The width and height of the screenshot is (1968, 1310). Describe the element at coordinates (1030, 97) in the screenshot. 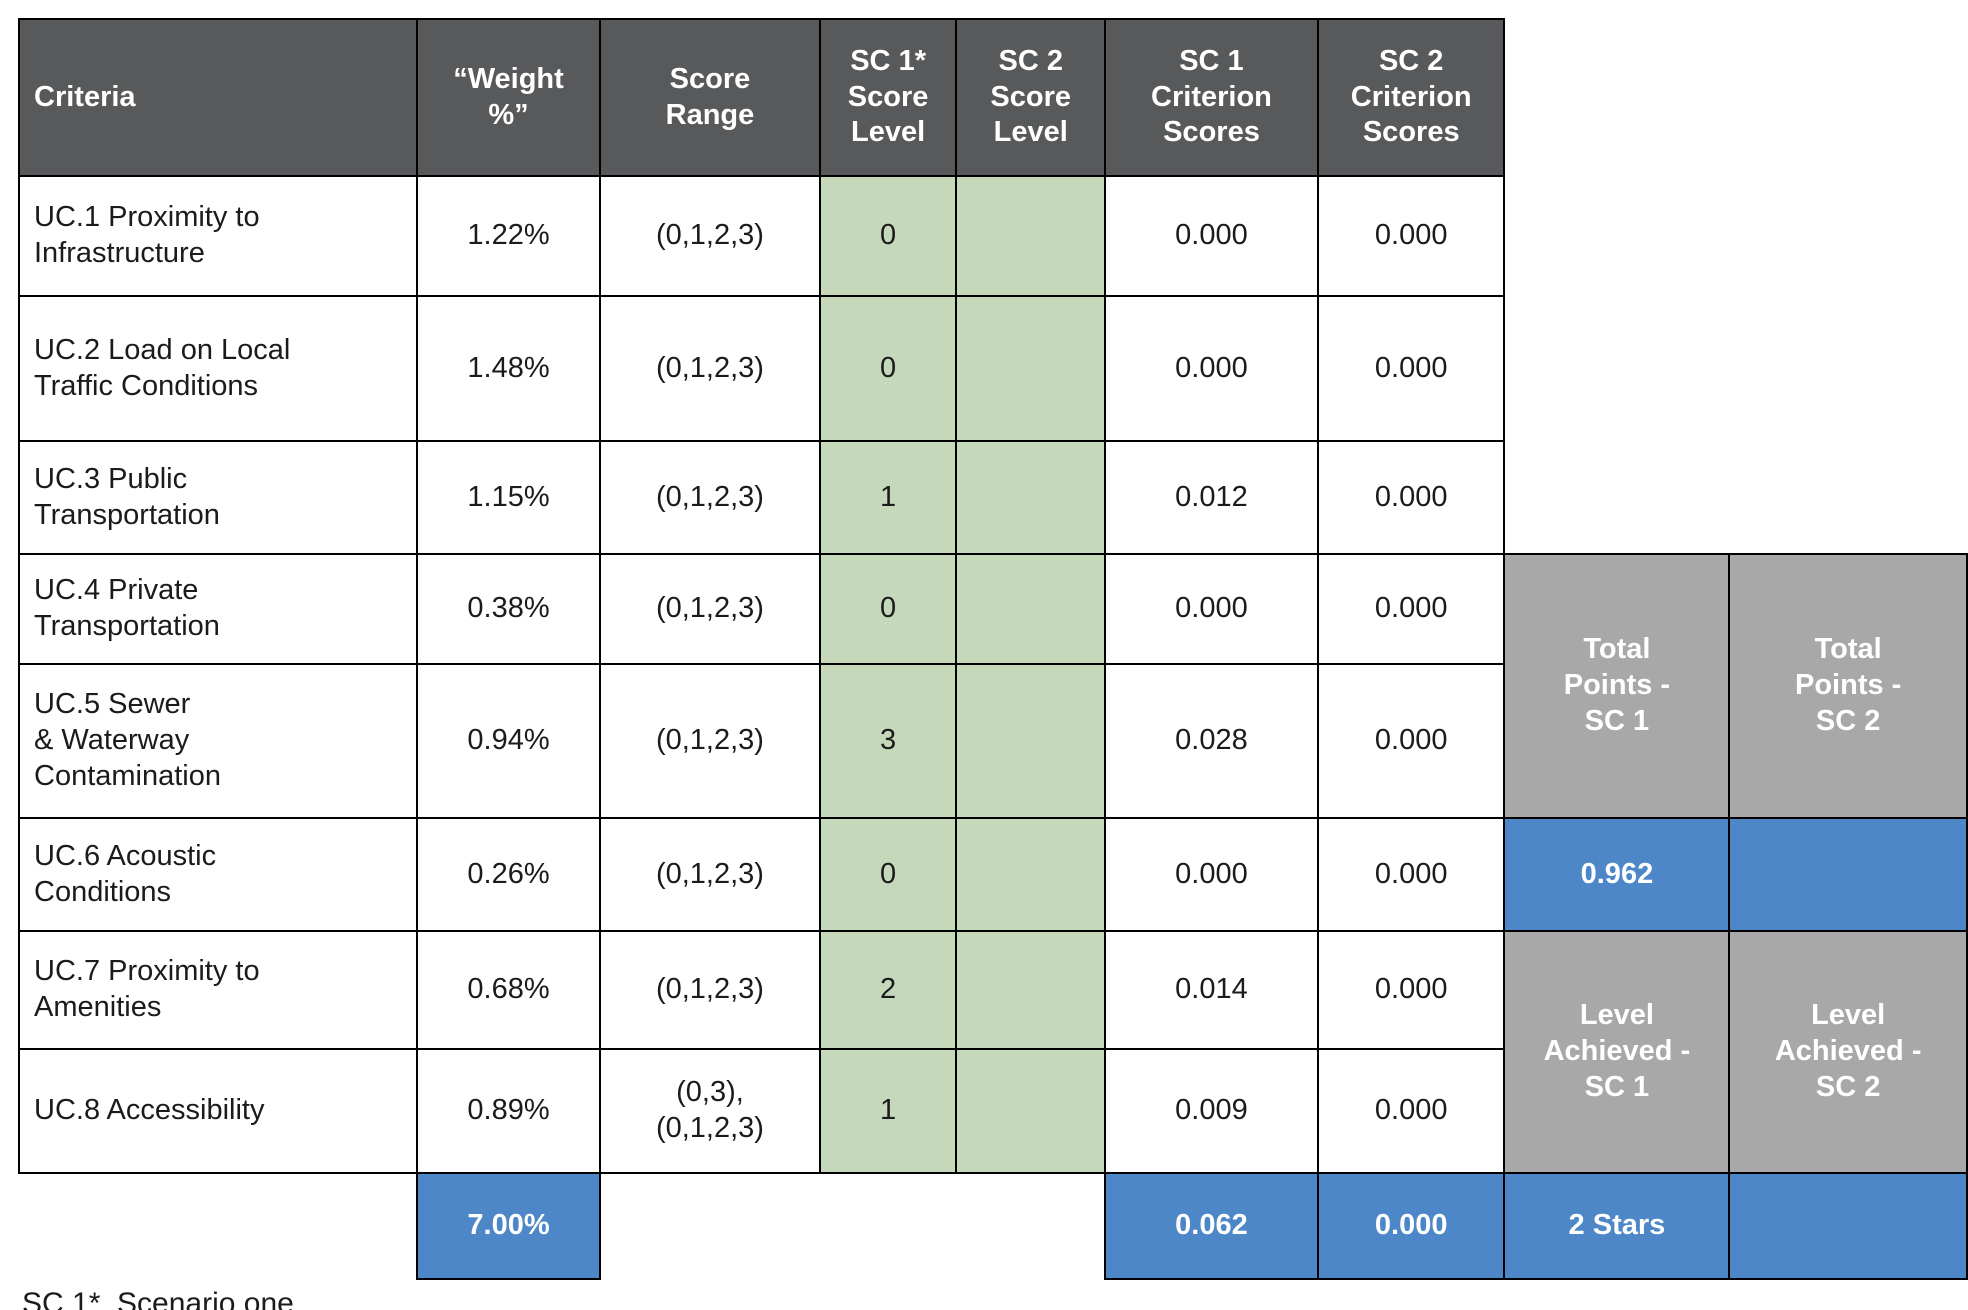

I see `header-cell-sc2-score-level: SC 2 Score Level` at that location.